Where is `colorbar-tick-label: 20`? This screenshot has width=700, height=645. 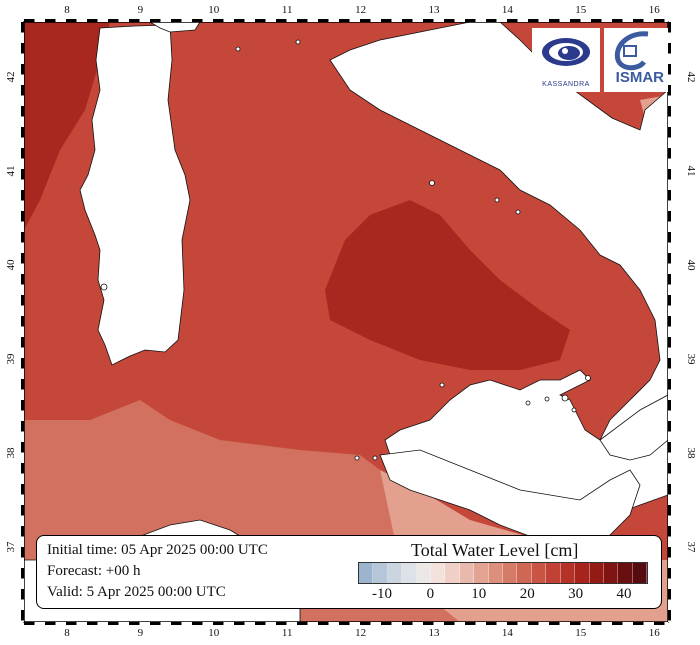
colorbar-tick-label: 20 is located at coordinates (527, 594).